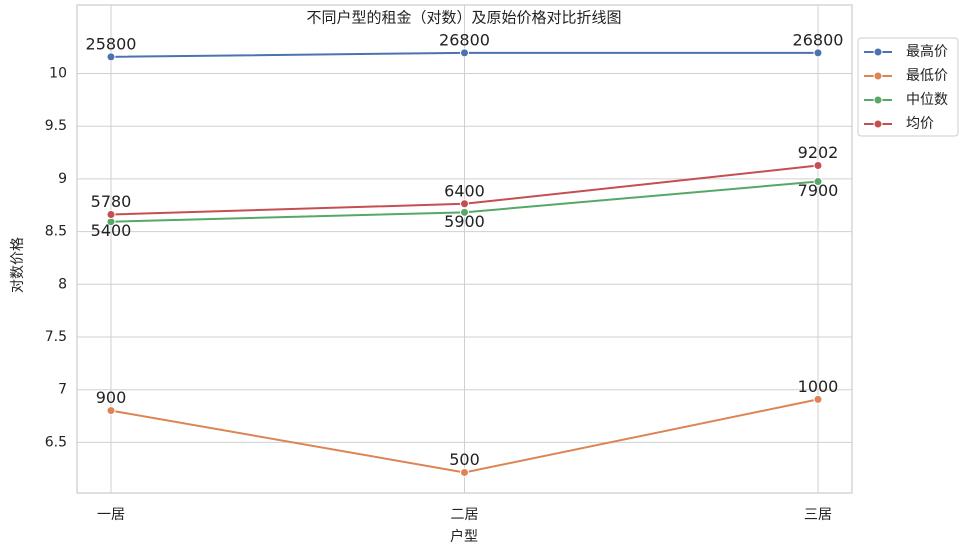 This screenshot has height=557, width=970. Describe the element at coordinates (465, 515) in the screenshot. I see `x-tick-label: 二居` at that location.